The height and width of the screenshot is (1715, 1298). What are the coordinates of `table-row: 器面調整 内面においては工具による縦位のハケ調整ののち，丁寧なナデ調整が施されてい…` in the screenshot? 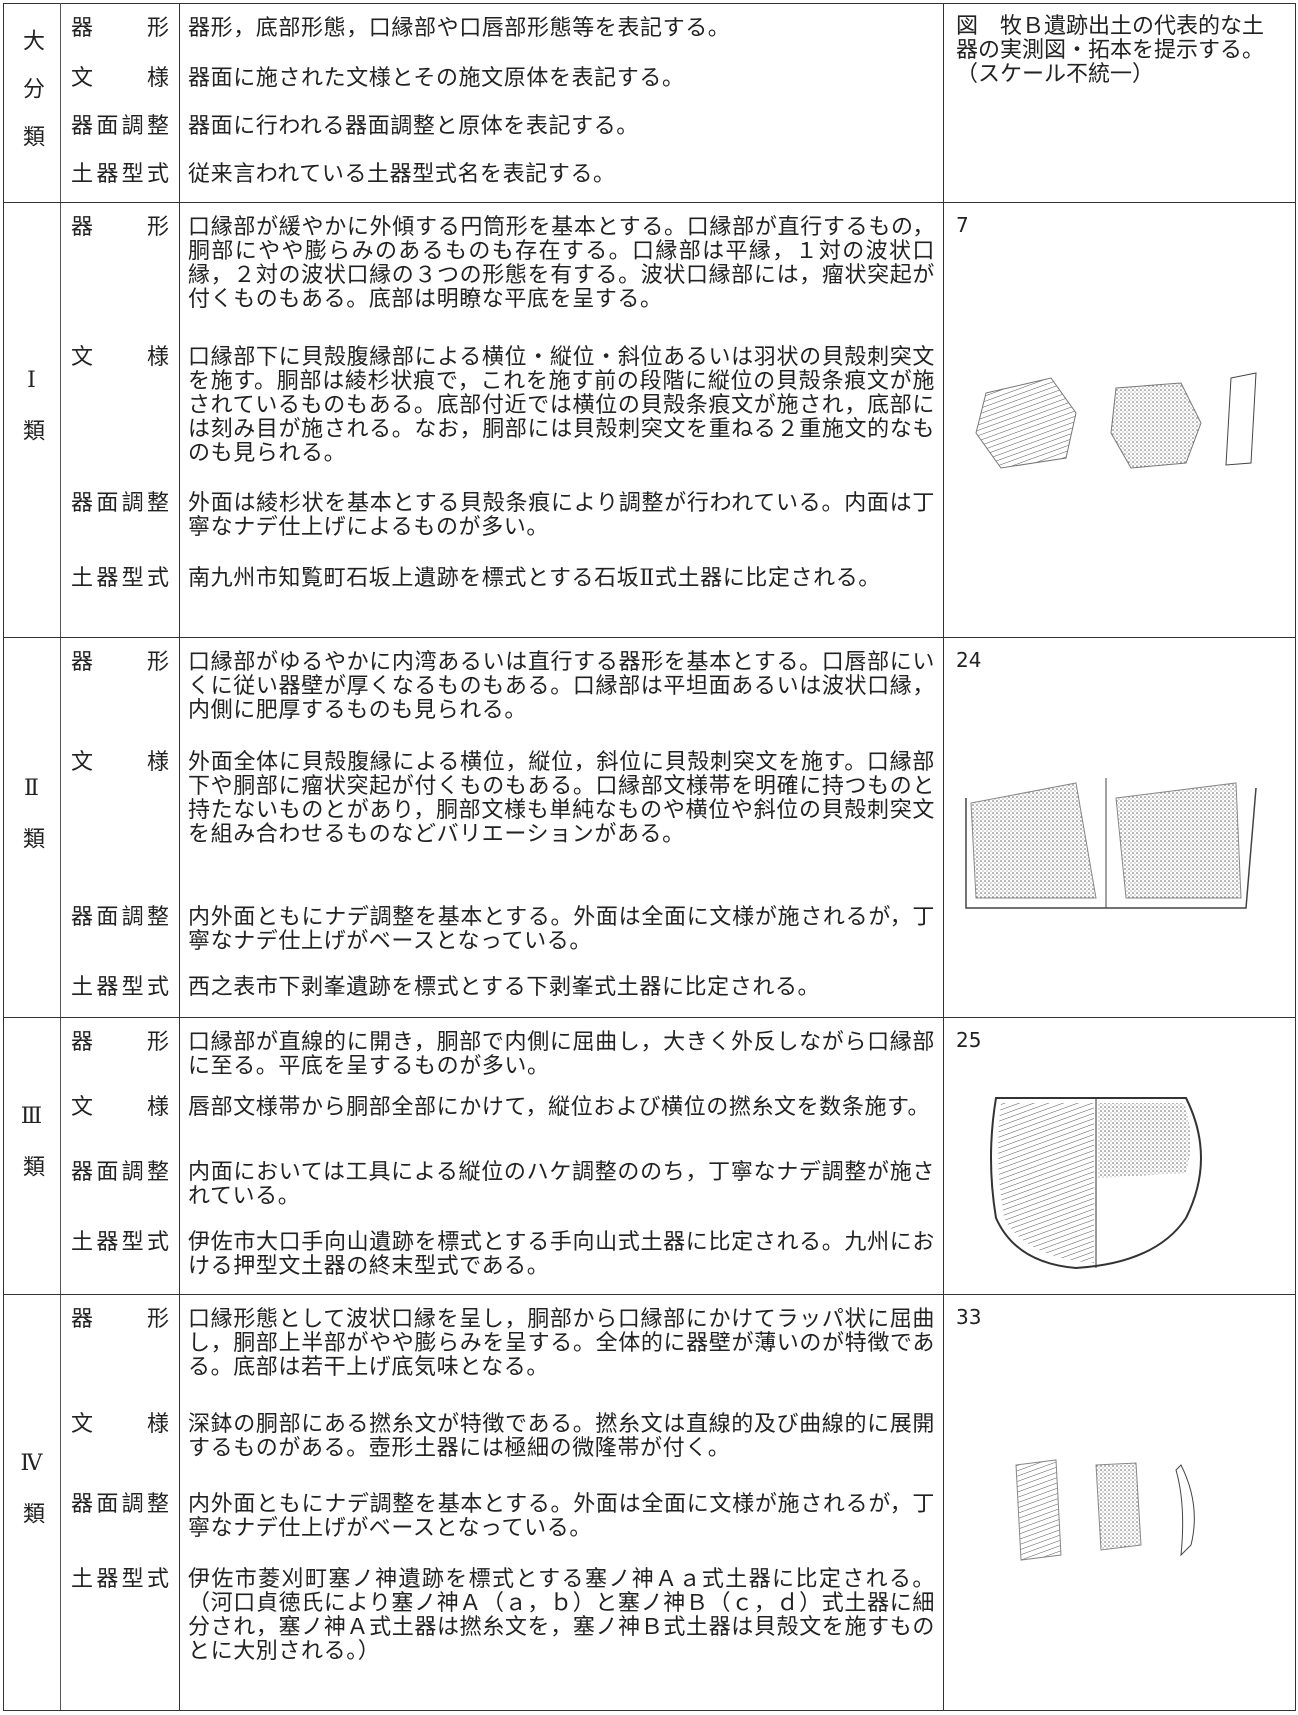 It's located at (650, 1182).